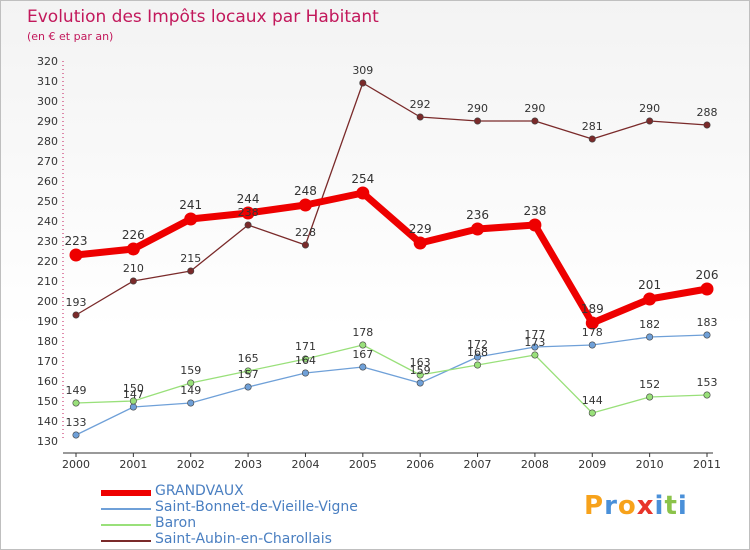 The height and width of the screenshot is (550, 750). I want to click on y-tick-label: 200, so click(47, 301).